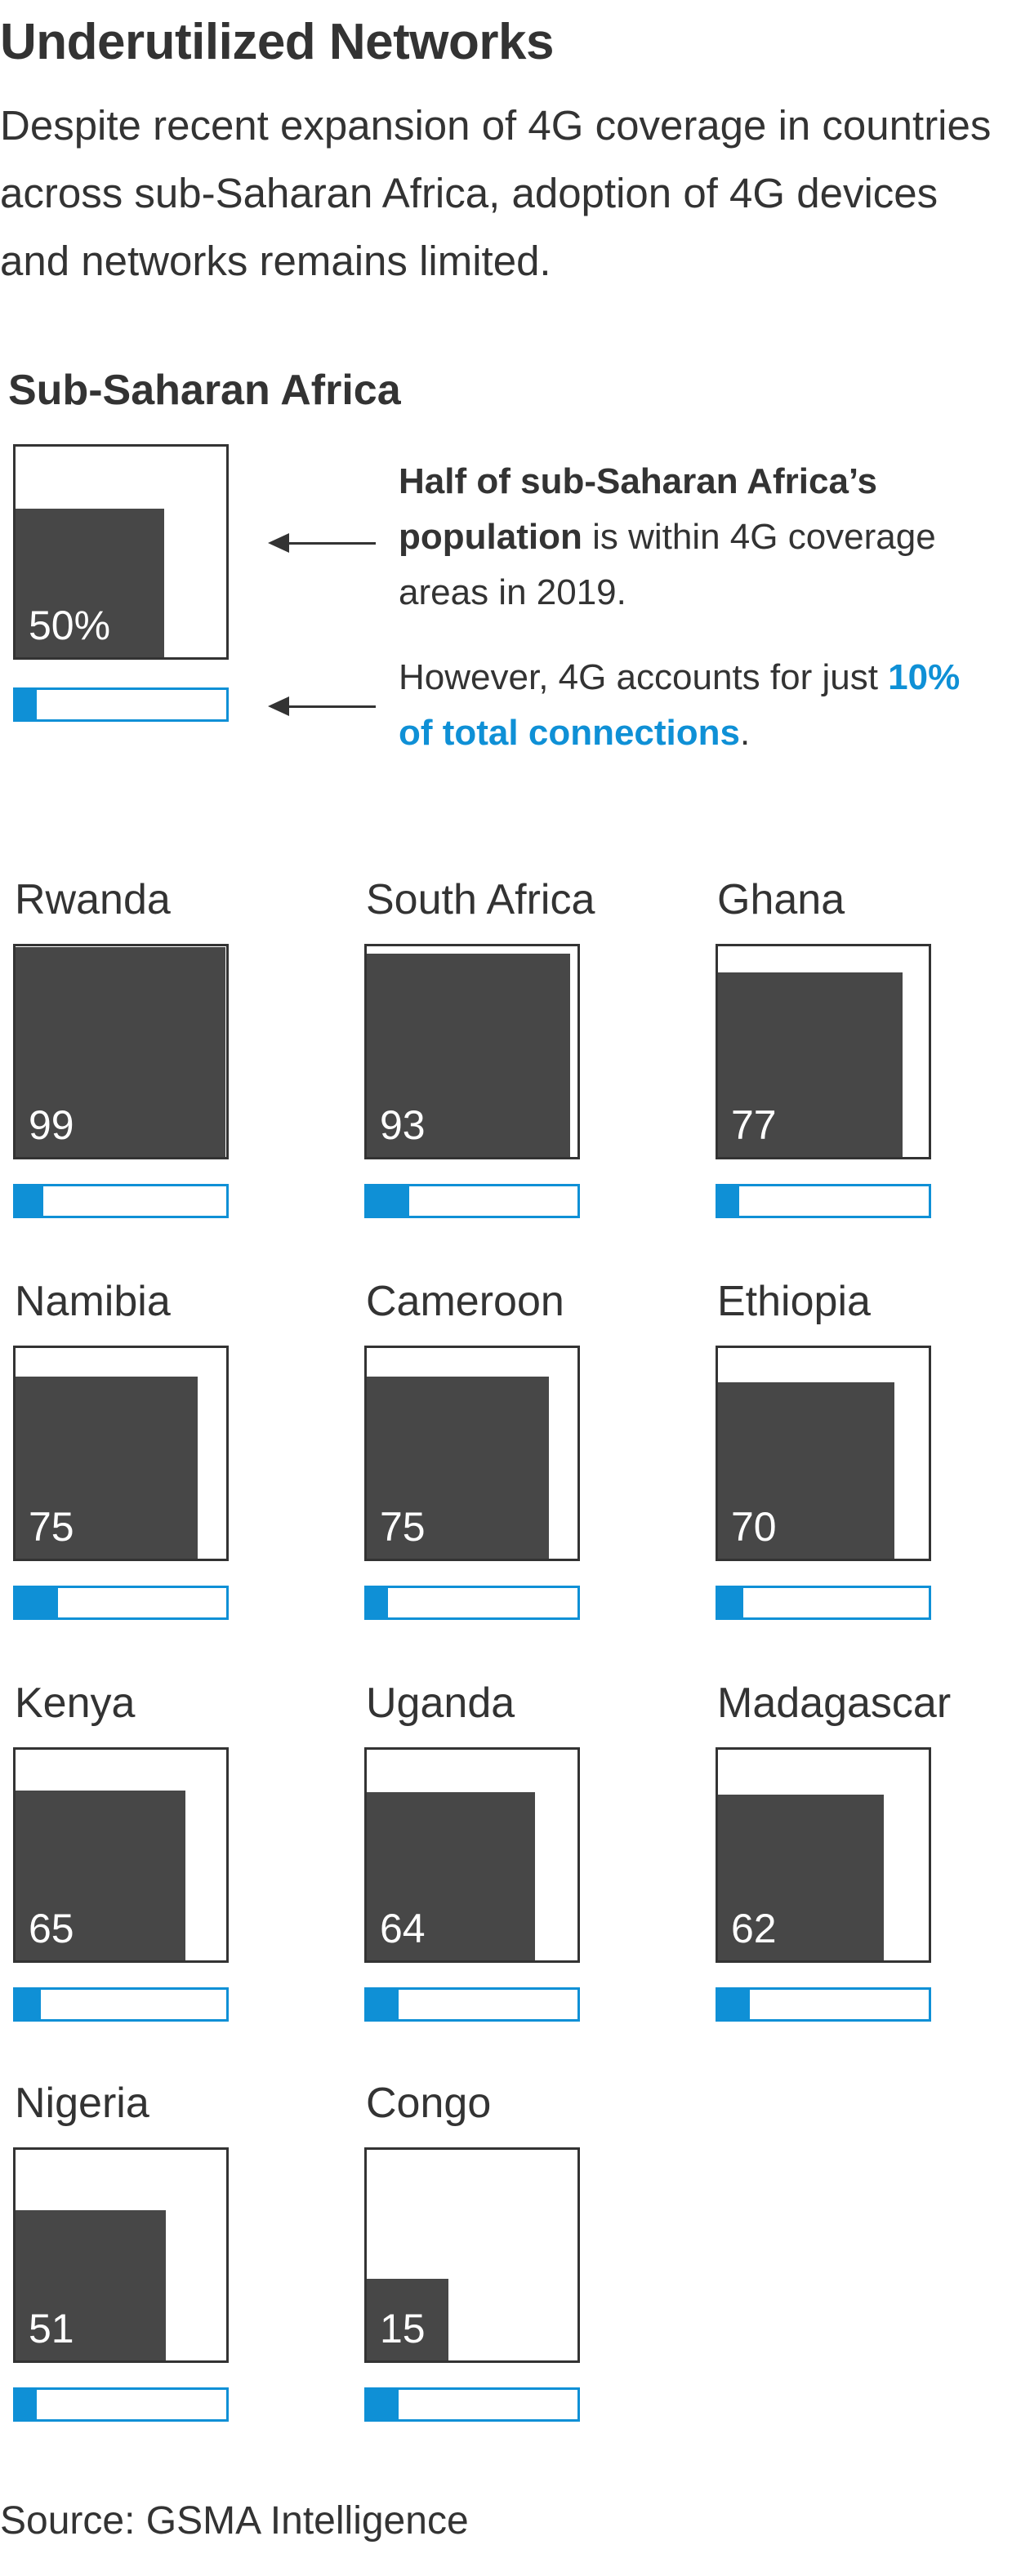  I want to click on country-label-kenya: Kenya, so click(75, 1703).